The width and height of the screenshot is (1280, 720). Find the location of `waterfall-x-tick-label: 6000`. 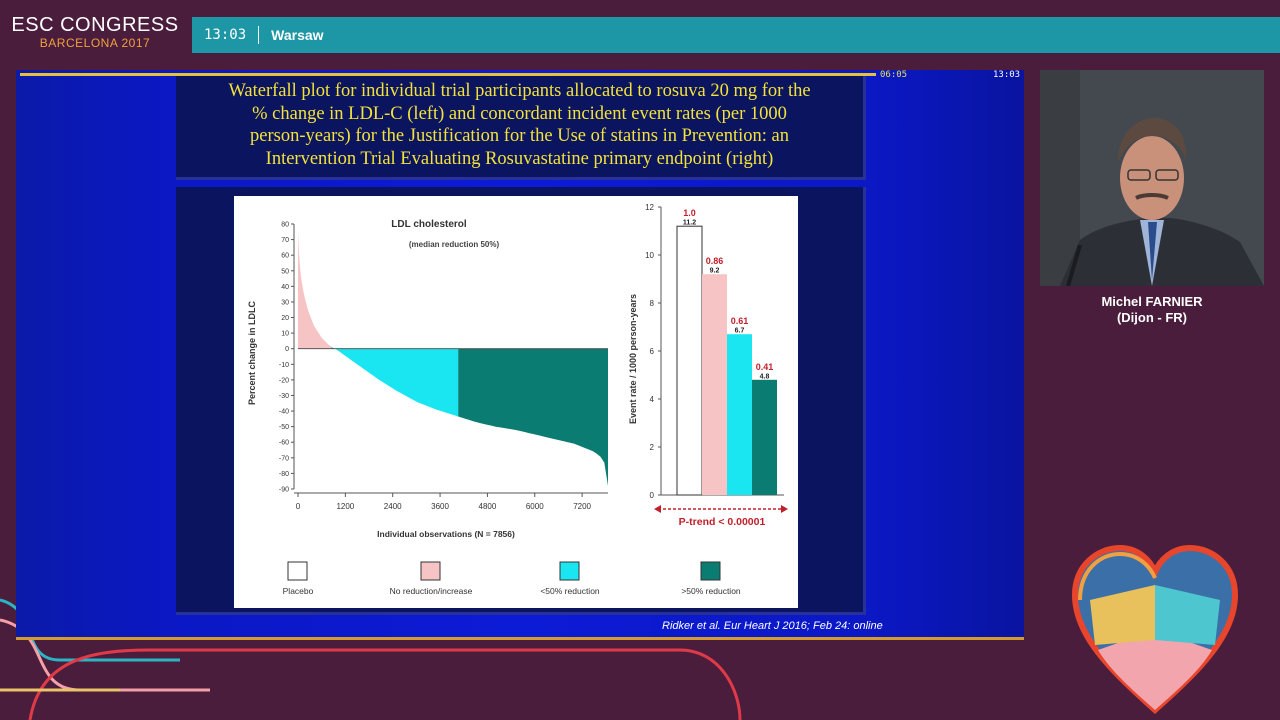

waterfall-x-tick-label: 6000 is located at coordinates (535, 506).